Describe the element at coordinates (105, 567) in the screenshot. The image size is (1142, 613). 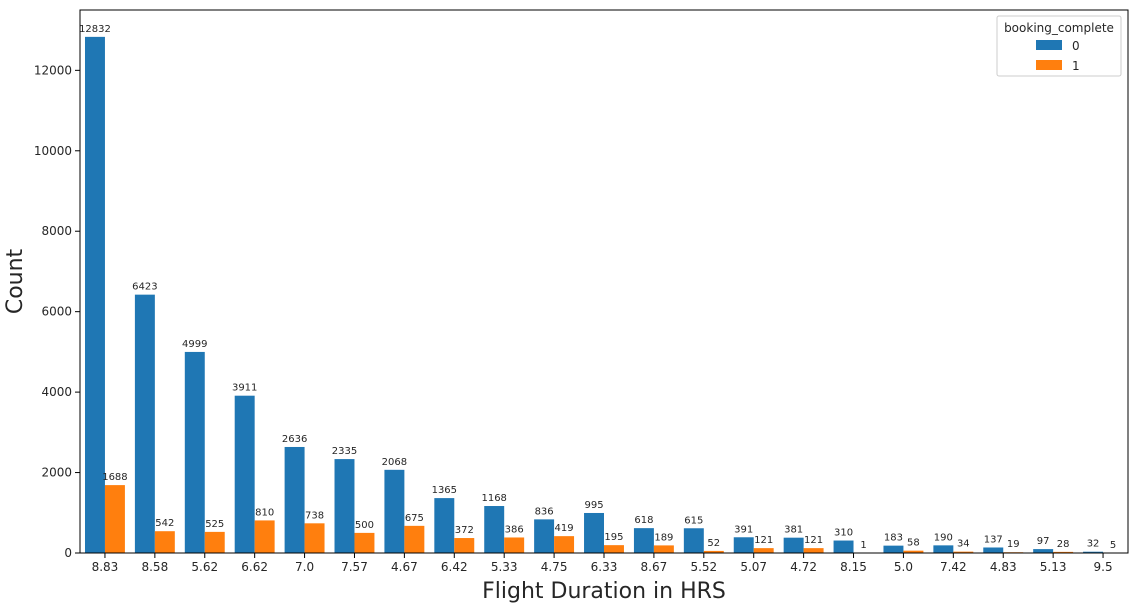
I see `x-tick-label: 8.83` at that location.